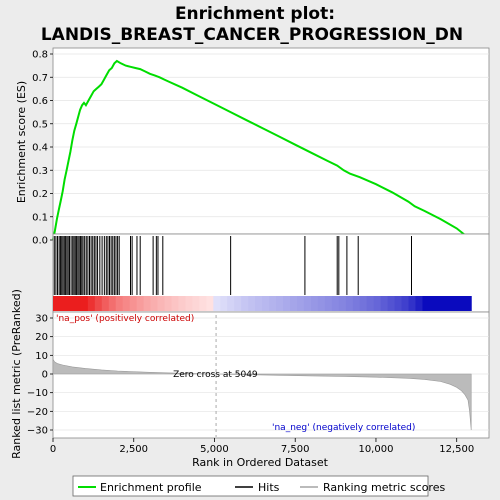 This screenshot has width=500, height=500. What do you see at coordinates (151, 487) in the screenshot?
I see `legend-enrichment-label: Enrichment profile` at bounding box center [151, 487].